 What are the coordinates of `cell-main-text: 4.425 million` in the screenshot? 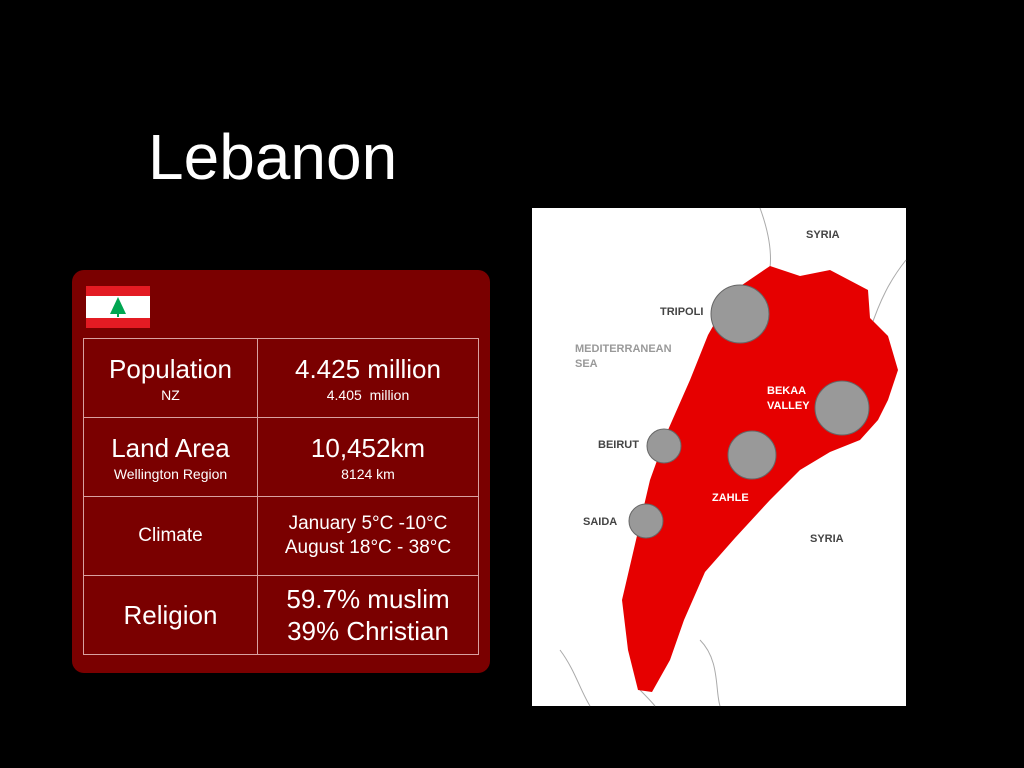 It's located at (368, 369).